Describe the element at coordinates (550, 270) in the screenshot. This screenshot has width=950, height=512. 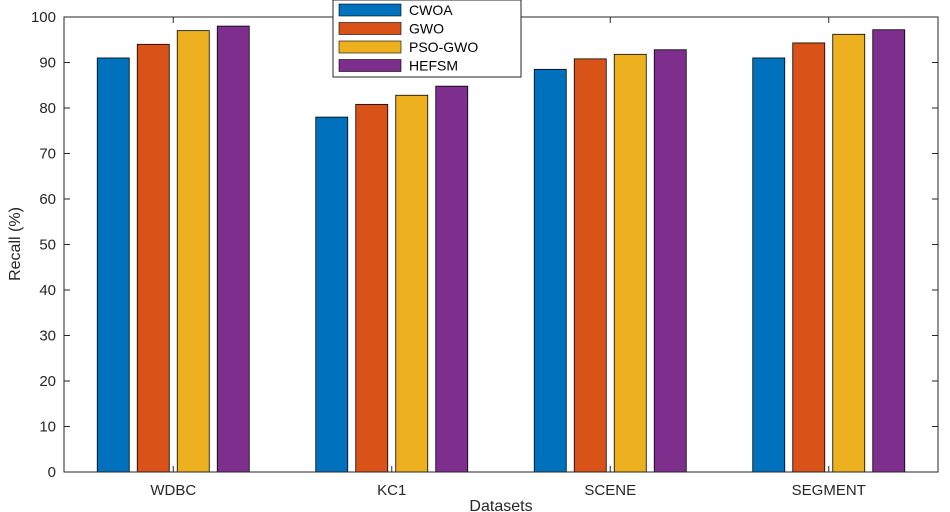
I see `bar-cwoa-scene` at that location.